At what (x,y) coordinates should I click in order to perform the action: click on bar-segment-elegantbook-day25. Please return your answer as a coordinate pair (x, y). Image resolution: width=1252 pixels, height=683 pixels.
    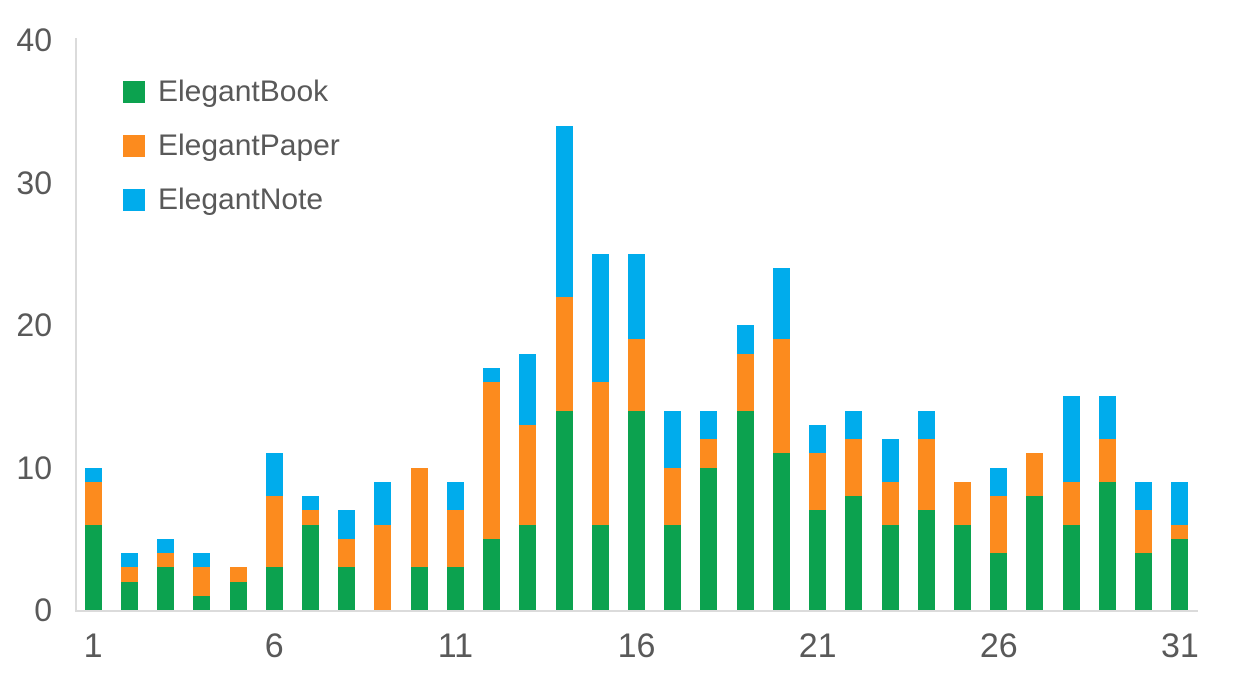
    Looking at the image, I should click on (963, 567).